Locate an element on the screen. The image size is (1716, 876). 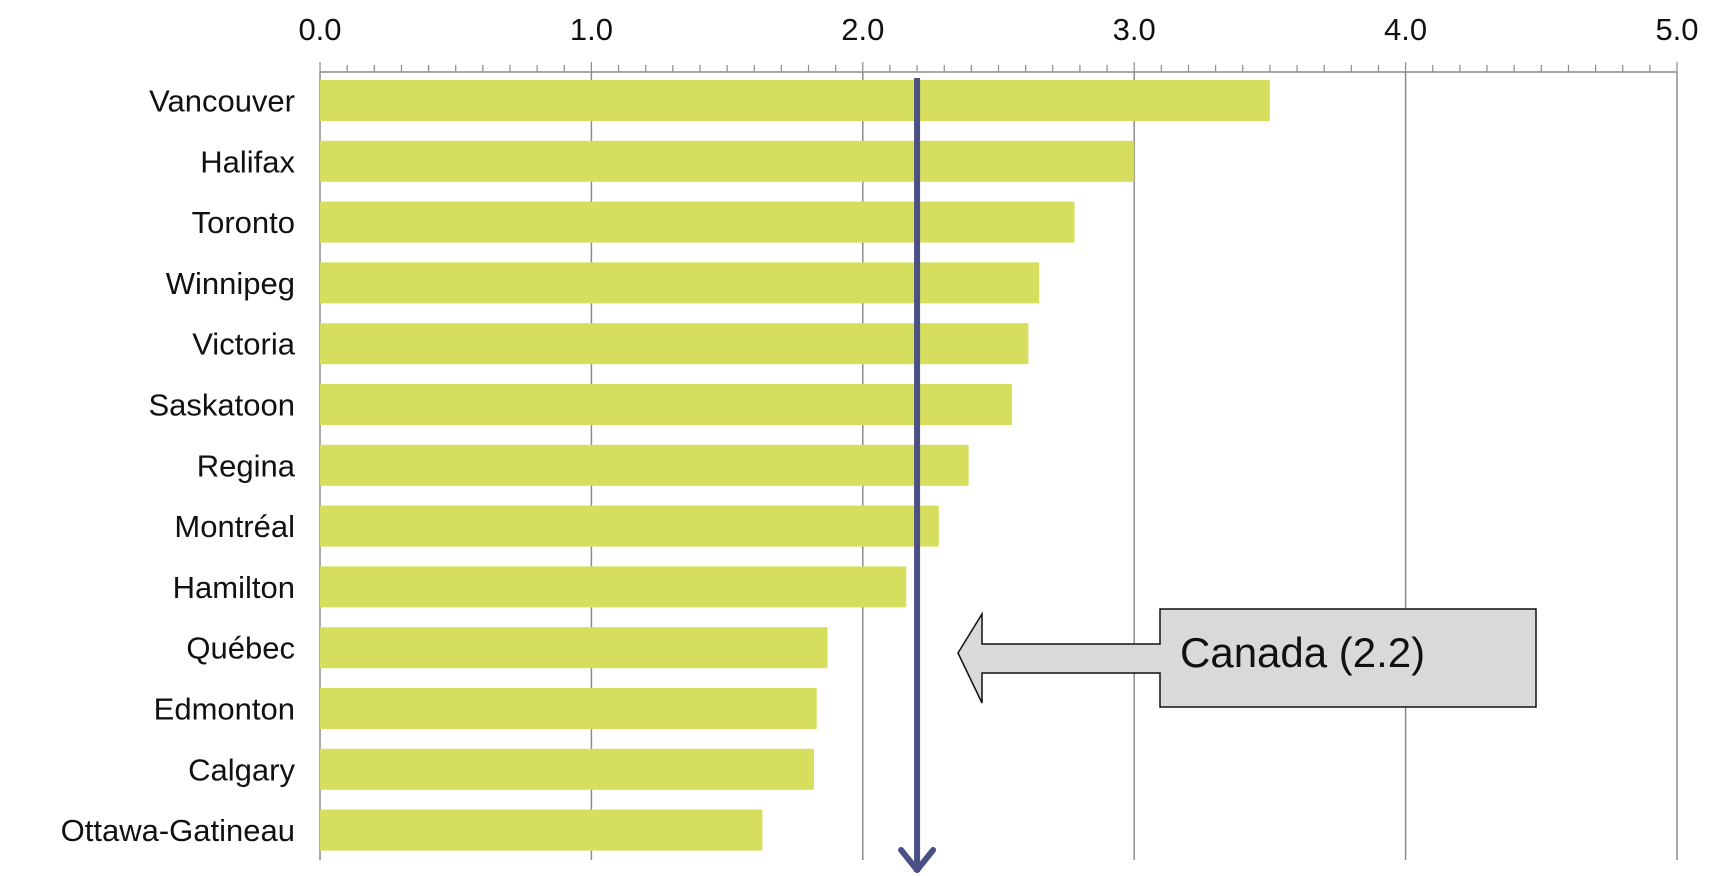
x-tick-label: 0.0 is located at coordinates (319, 29).